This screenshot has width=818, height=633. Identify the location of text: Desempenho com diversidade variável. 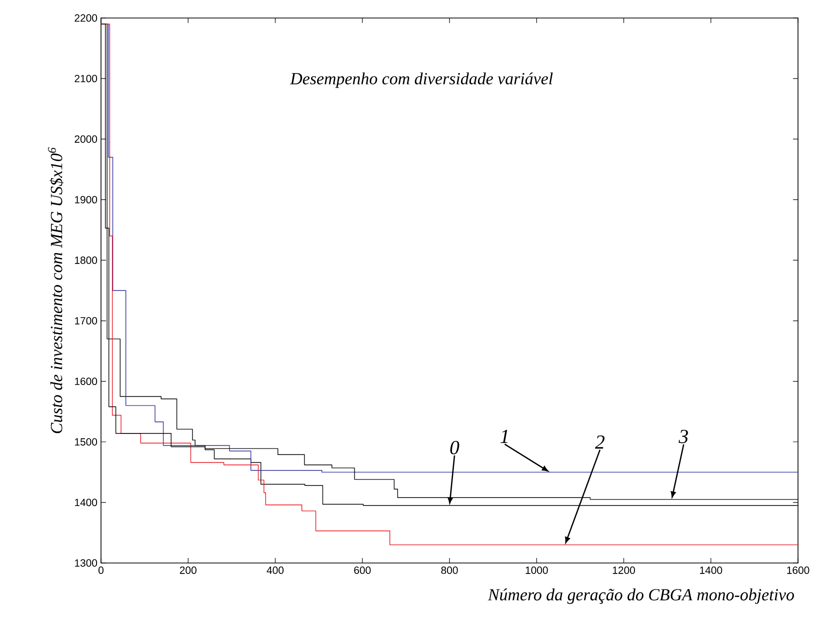
(421, 80).